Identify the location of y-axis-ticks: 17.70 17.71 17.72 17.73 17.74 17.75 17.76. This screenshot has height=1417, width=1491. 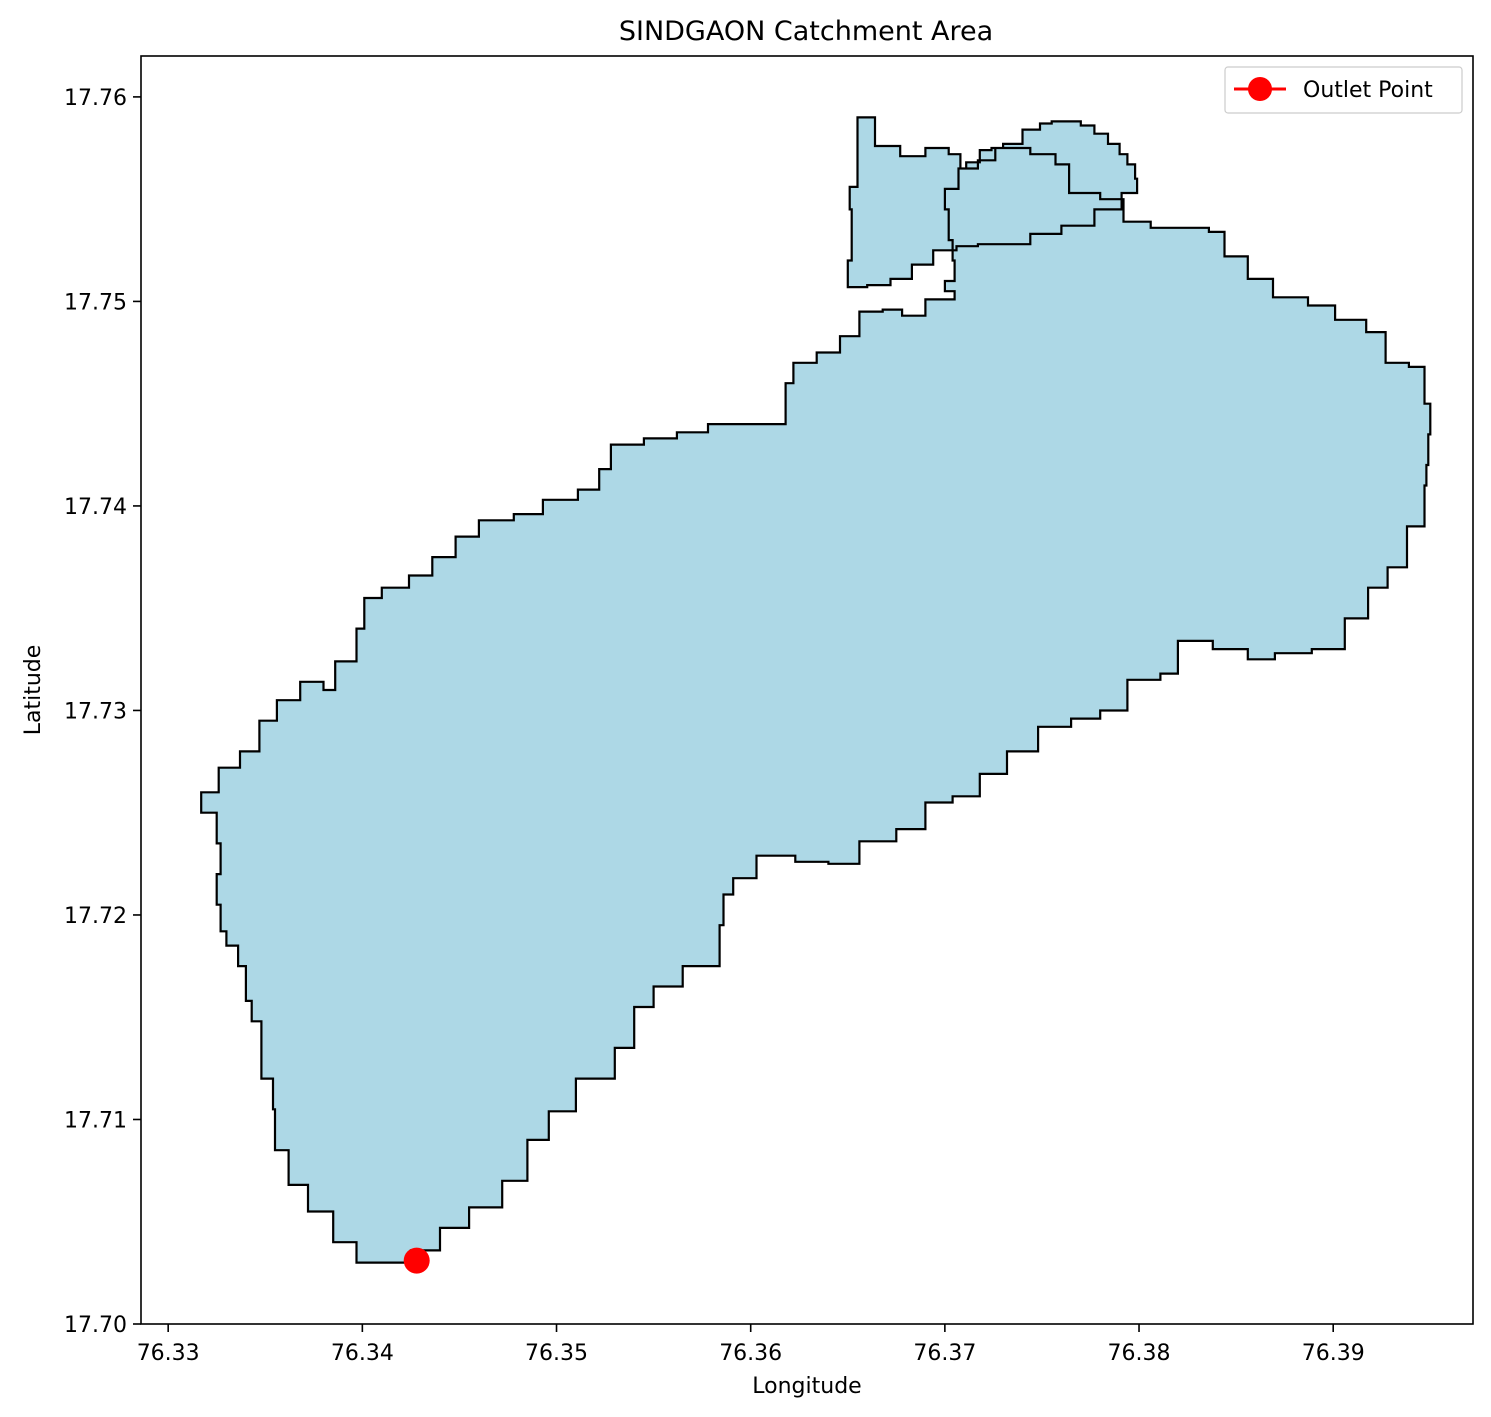
(102, 712).